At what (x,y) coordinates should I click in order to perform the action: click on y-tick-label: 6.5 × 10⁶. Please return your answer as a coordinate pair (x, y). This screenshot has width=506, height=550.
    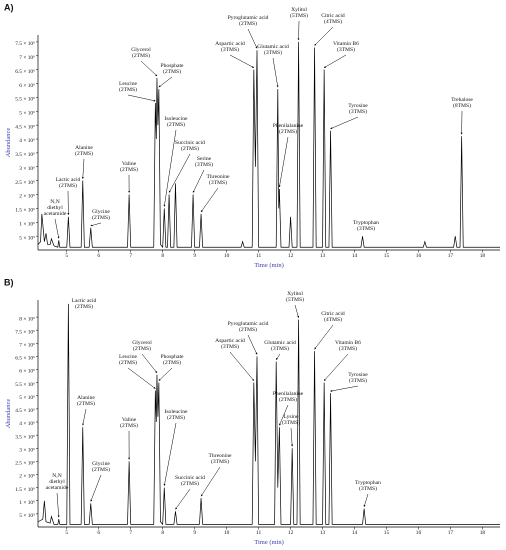
    Looking at the image, I should click on (25, 72).